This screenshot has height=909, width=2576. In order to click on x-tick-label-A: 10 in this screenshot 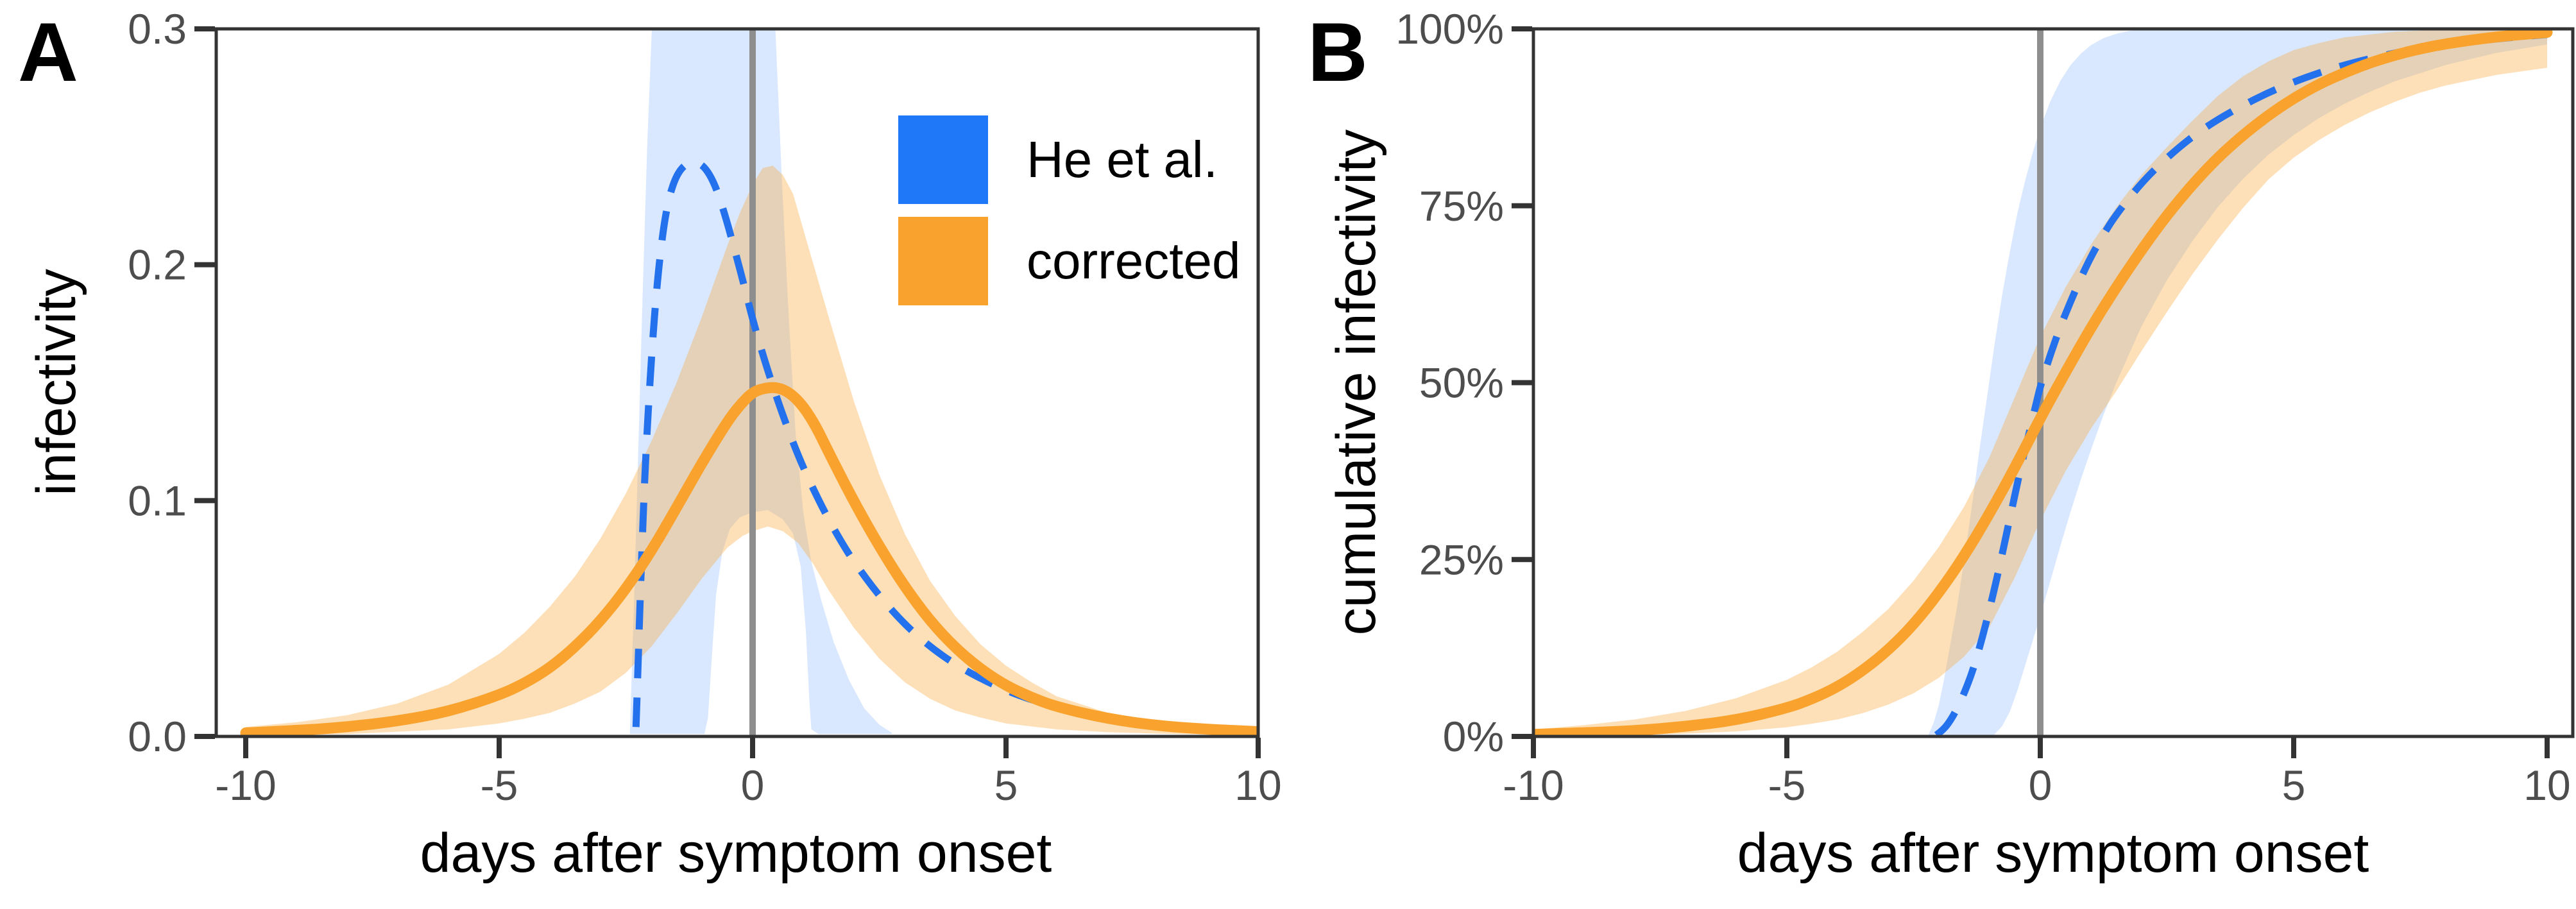, I will do `click(1257, 785)`.